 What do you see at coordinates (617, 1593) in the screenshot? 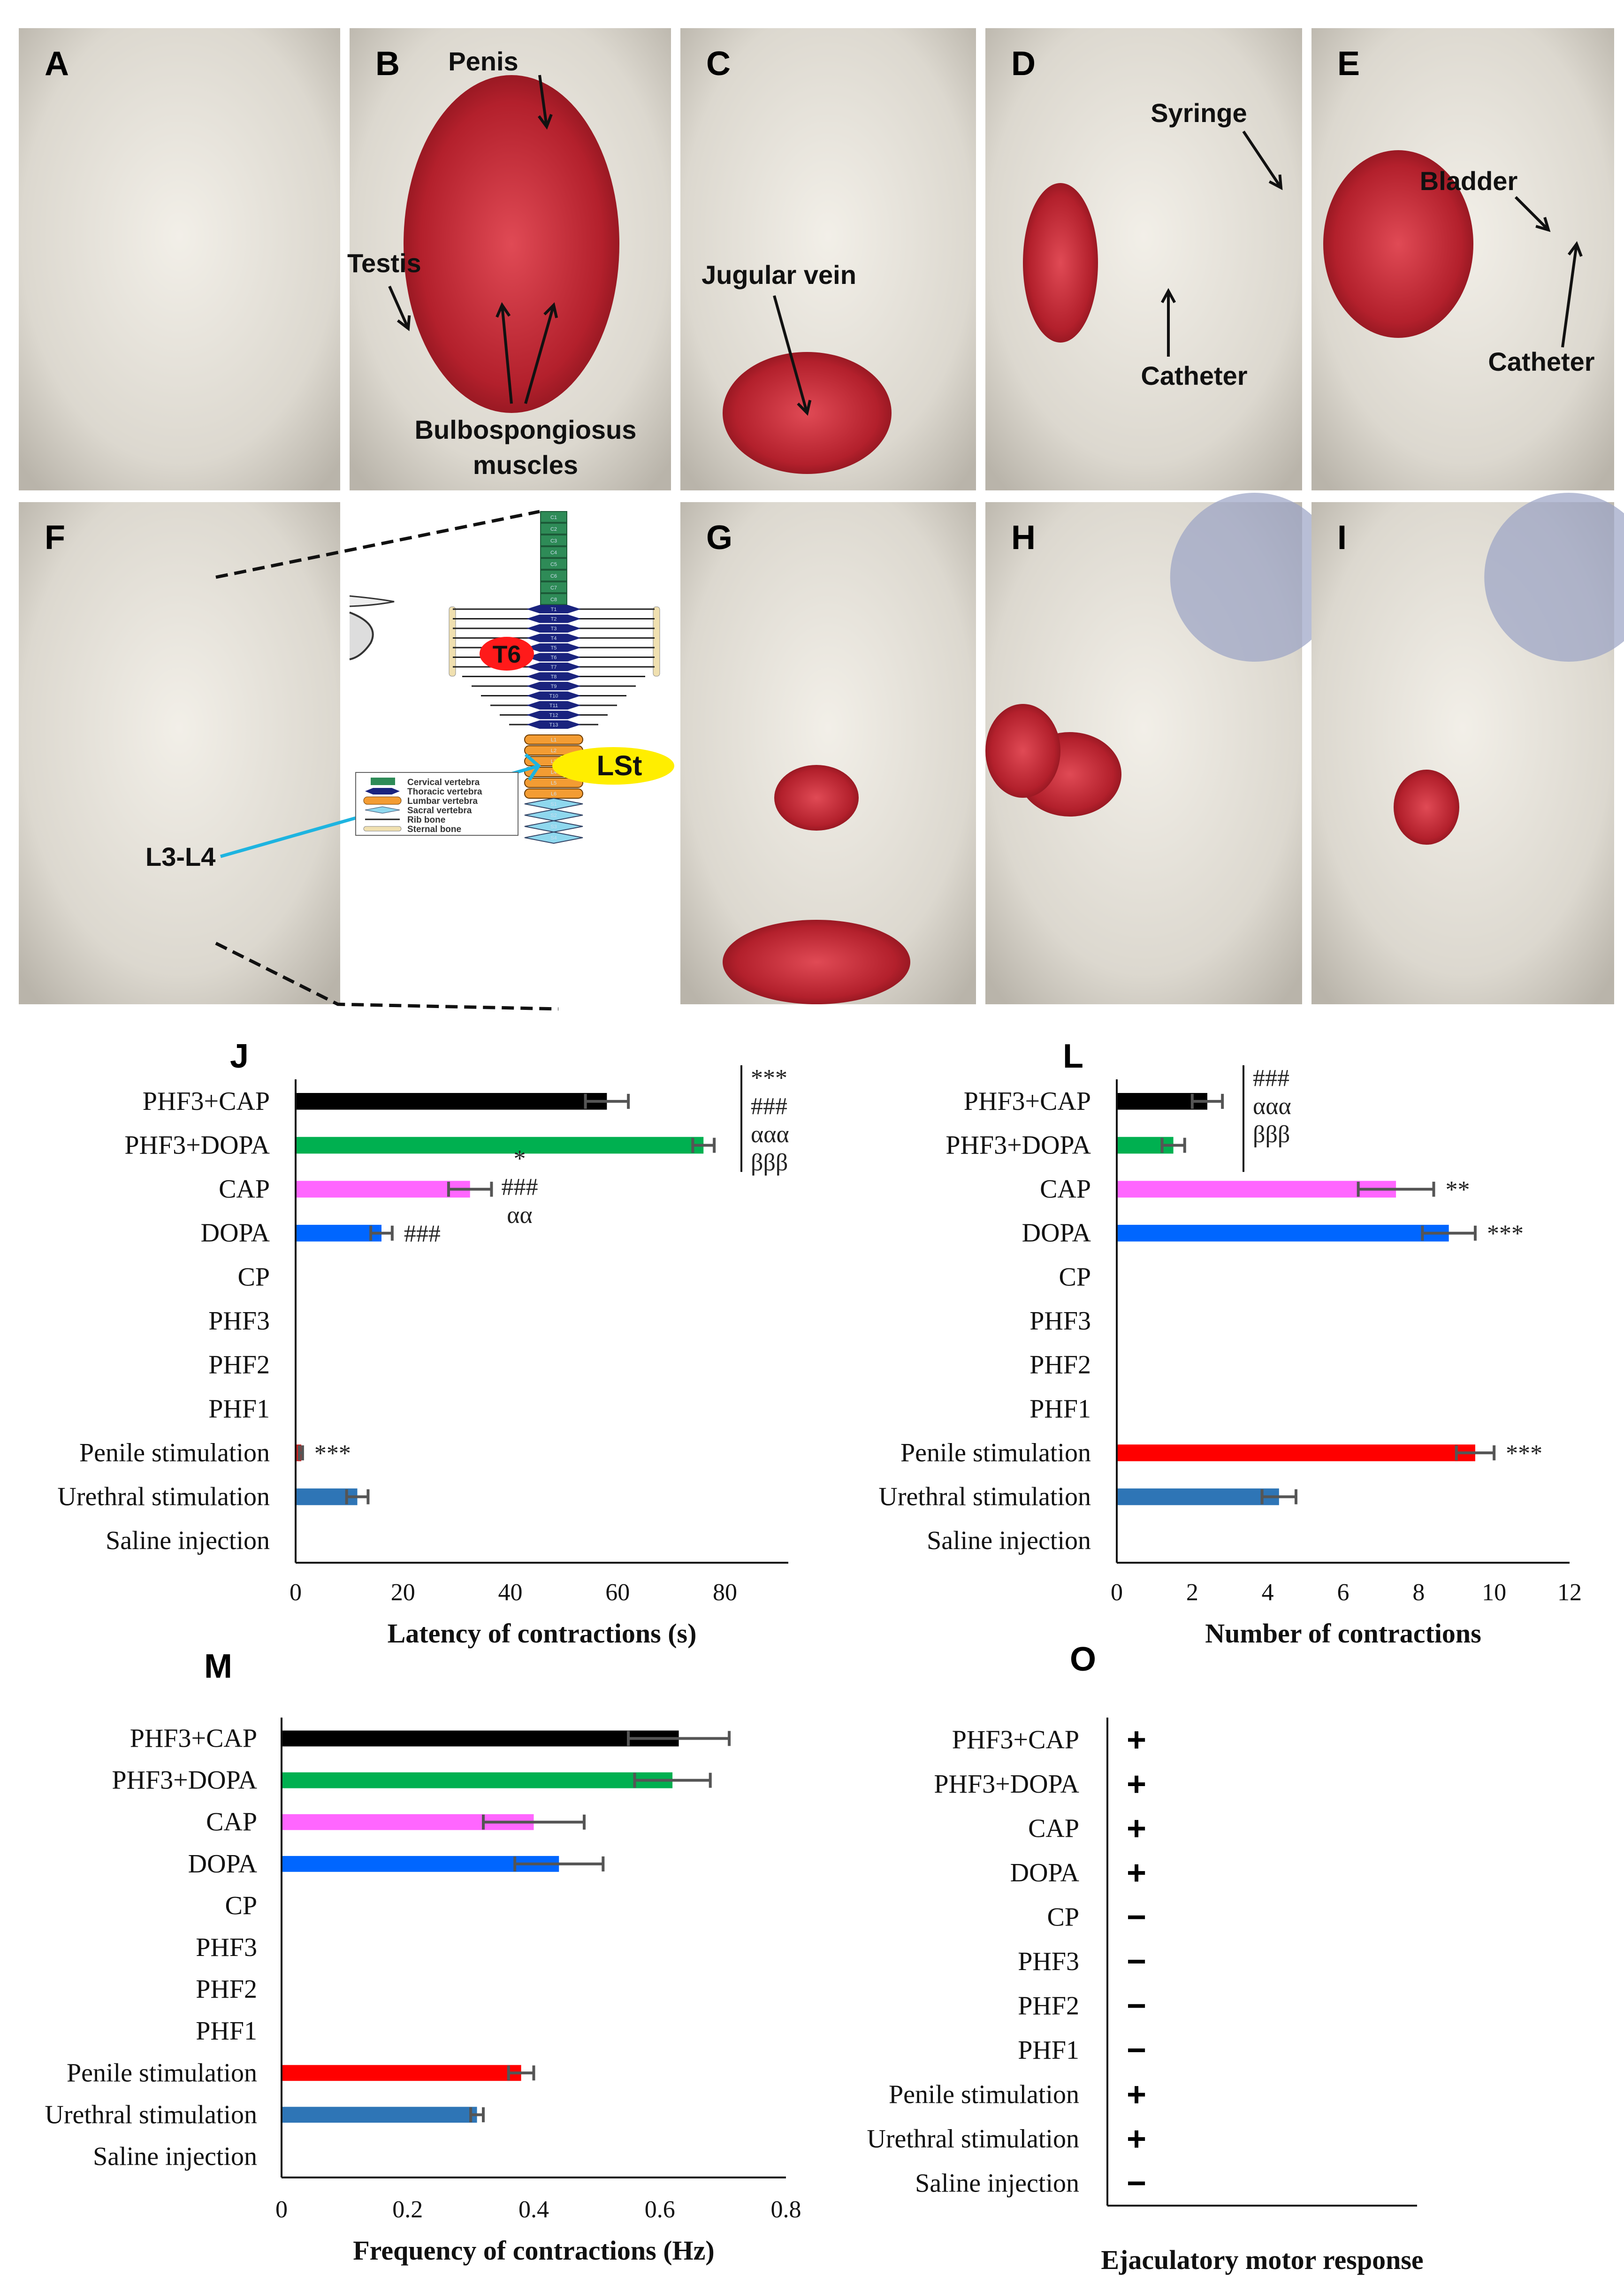
I see `x-tick-label: 60` at bounding box center [617, 1593].